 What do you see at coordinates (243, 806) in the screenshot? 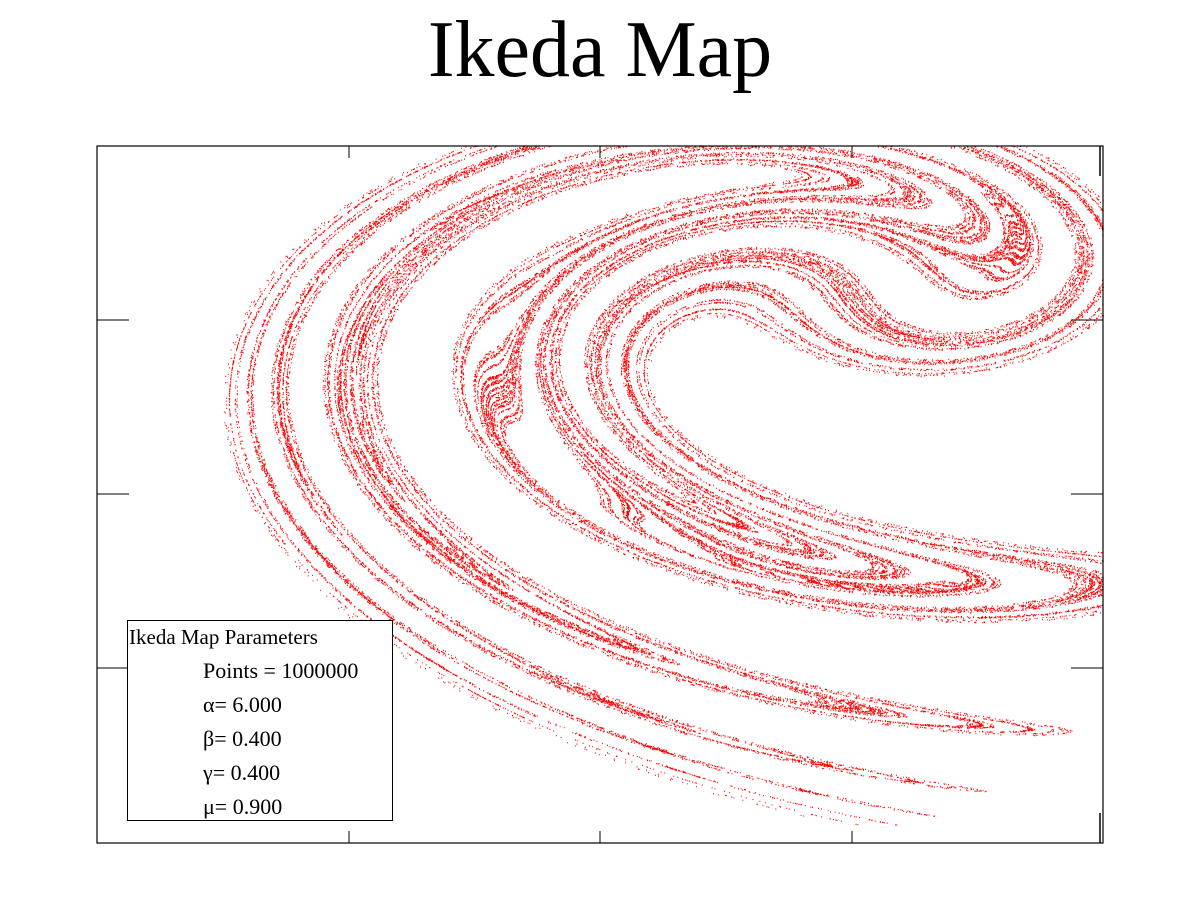
I see `legend-mu: μ= 0.900` at bounding box center [243, 806].